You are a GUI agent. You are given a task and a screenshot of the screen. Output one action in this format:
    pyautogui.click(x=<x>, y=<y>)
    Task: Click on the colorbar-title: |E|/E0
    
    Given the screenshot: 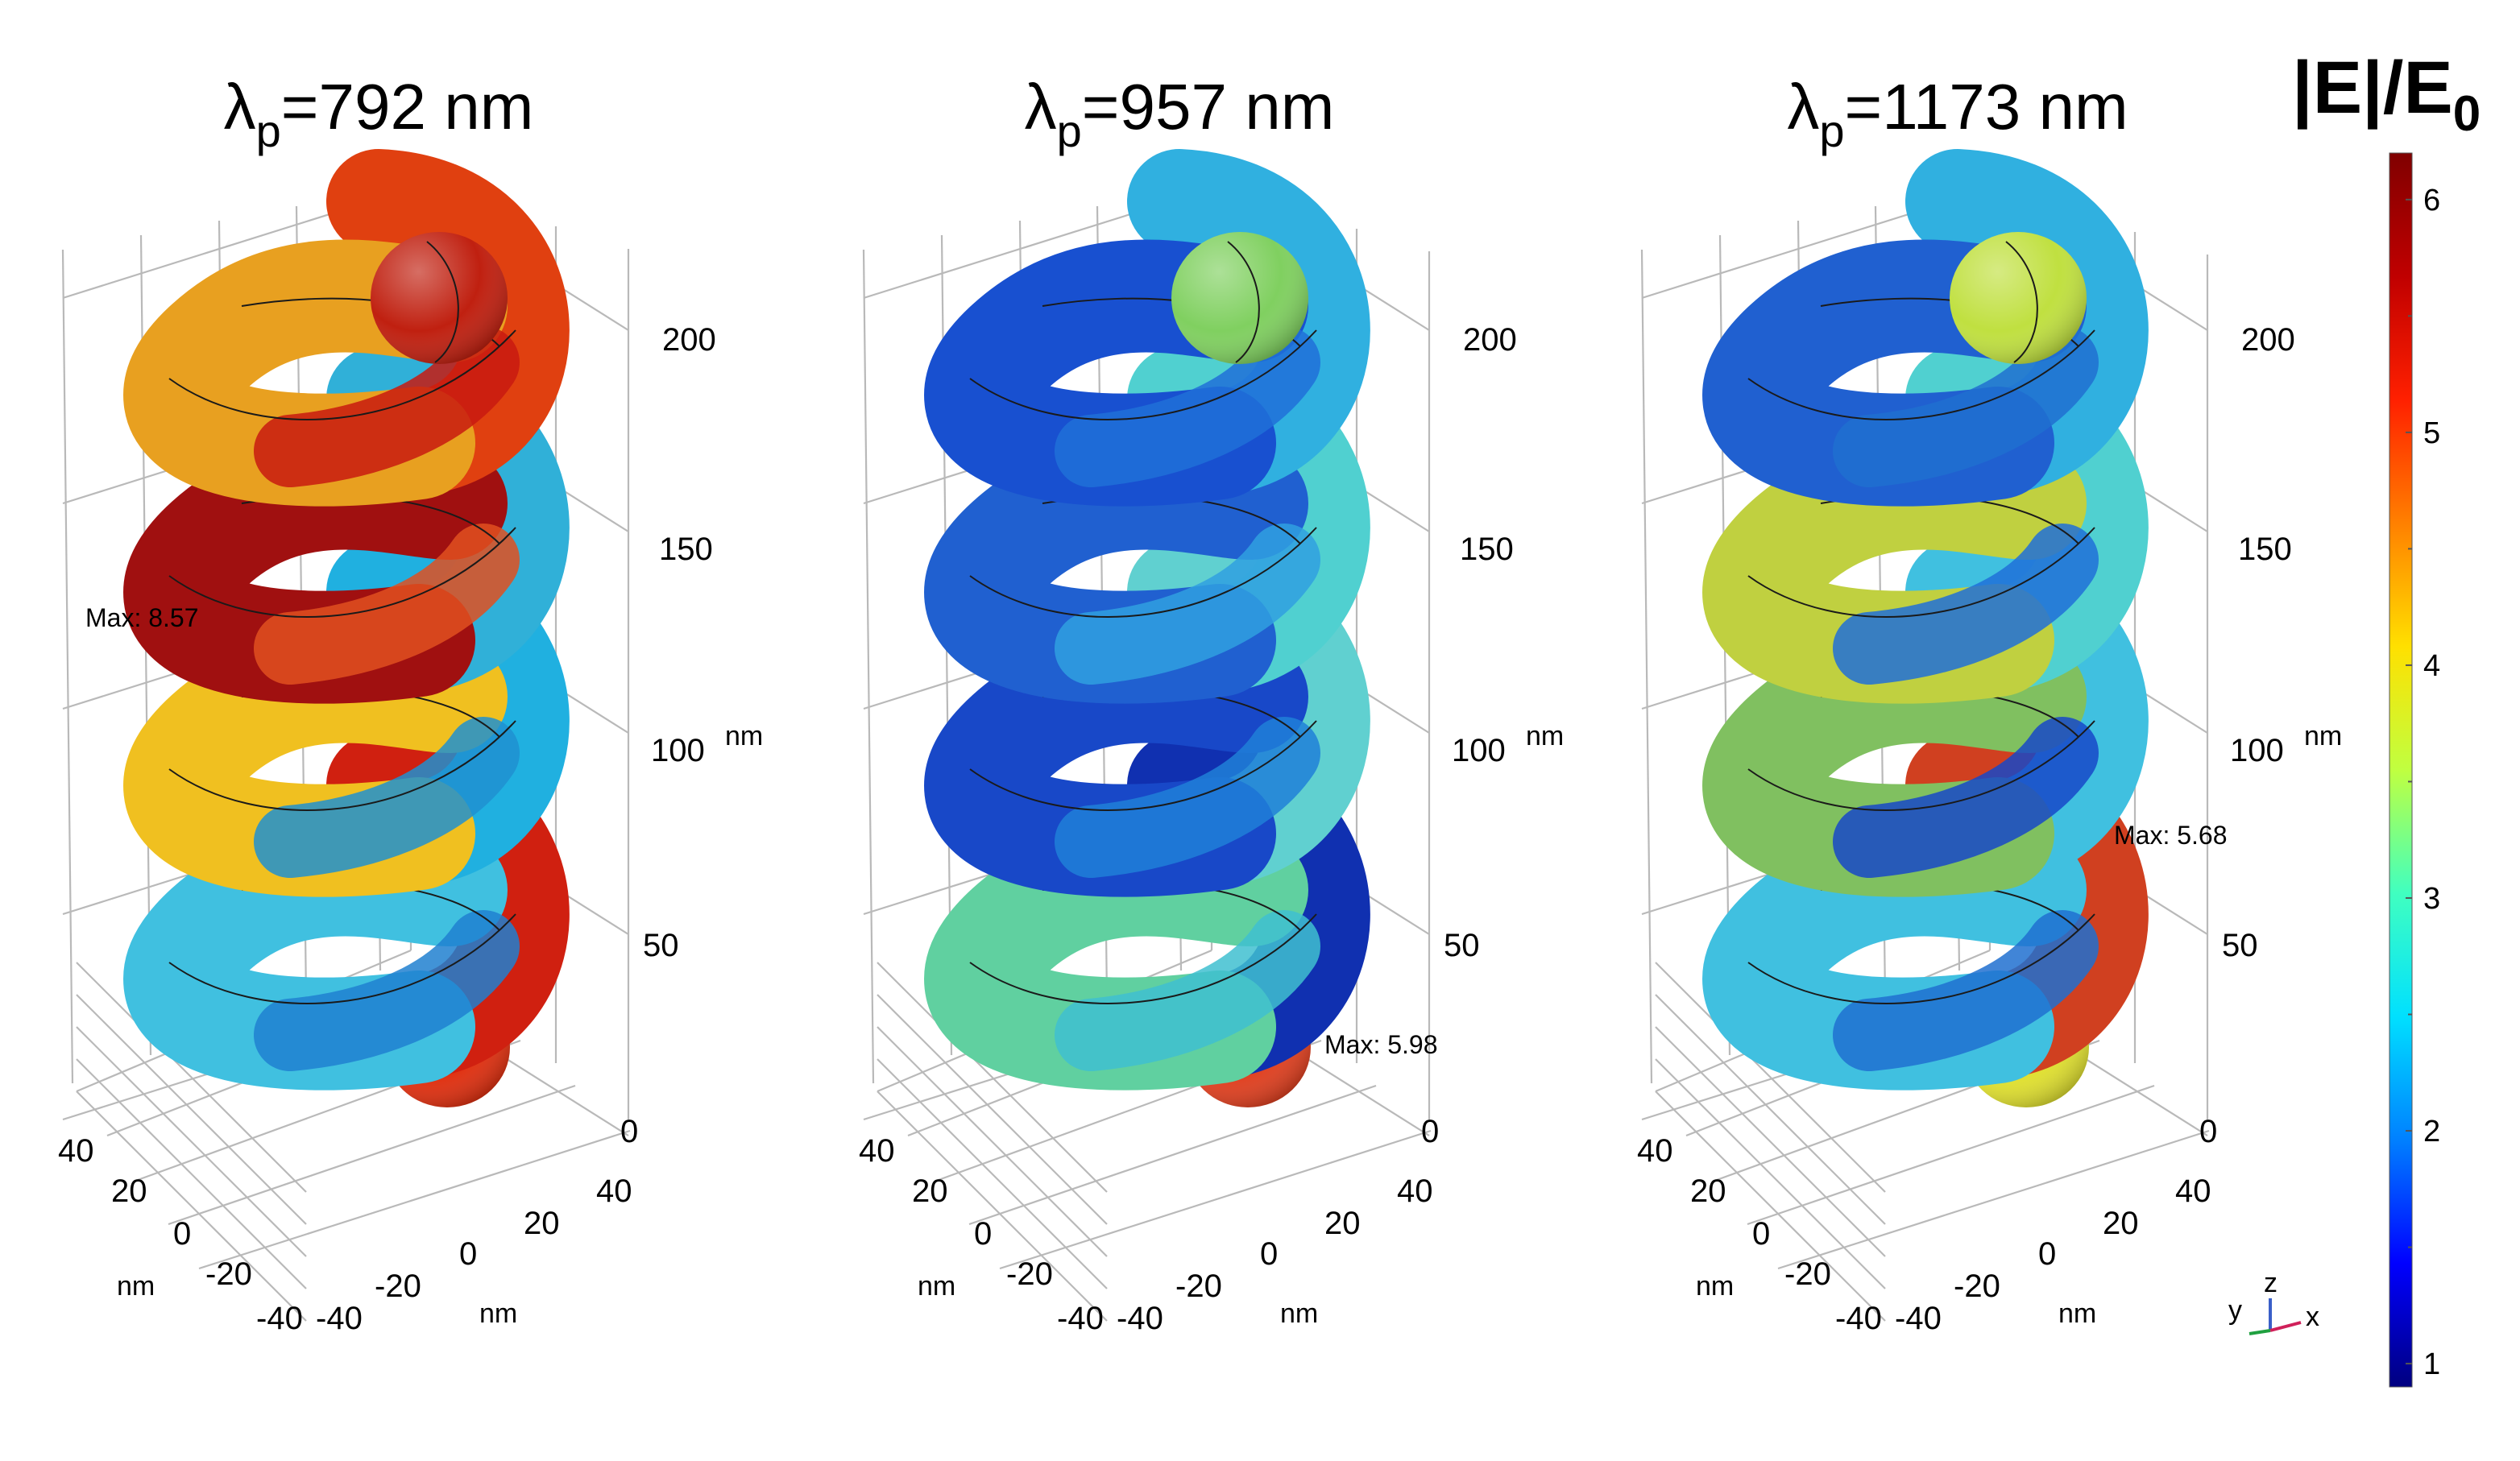 What is the action you would take?
    pyautogui.click(x=2386, y=94)
    